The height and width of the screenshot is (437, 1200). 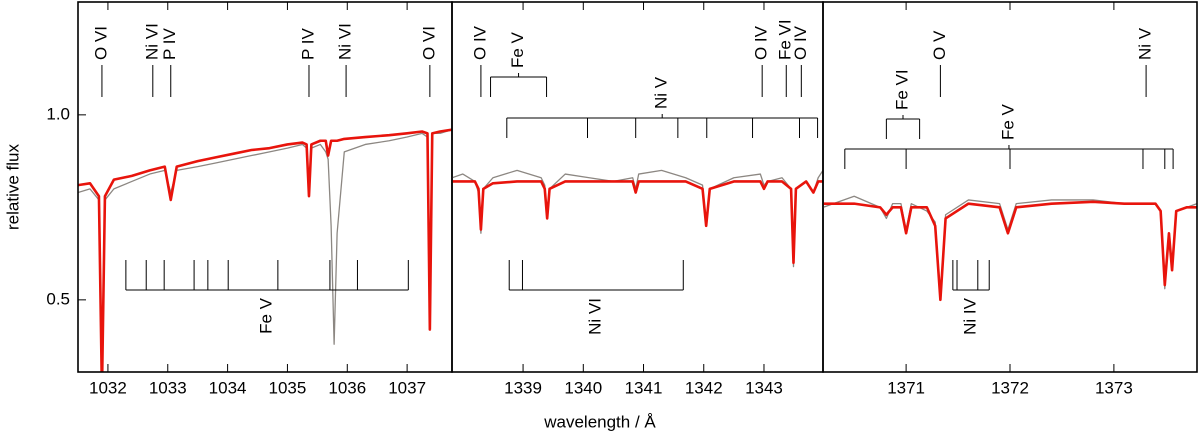 I want to click on x-tick-label: 1033, so click(x=168, y=387).